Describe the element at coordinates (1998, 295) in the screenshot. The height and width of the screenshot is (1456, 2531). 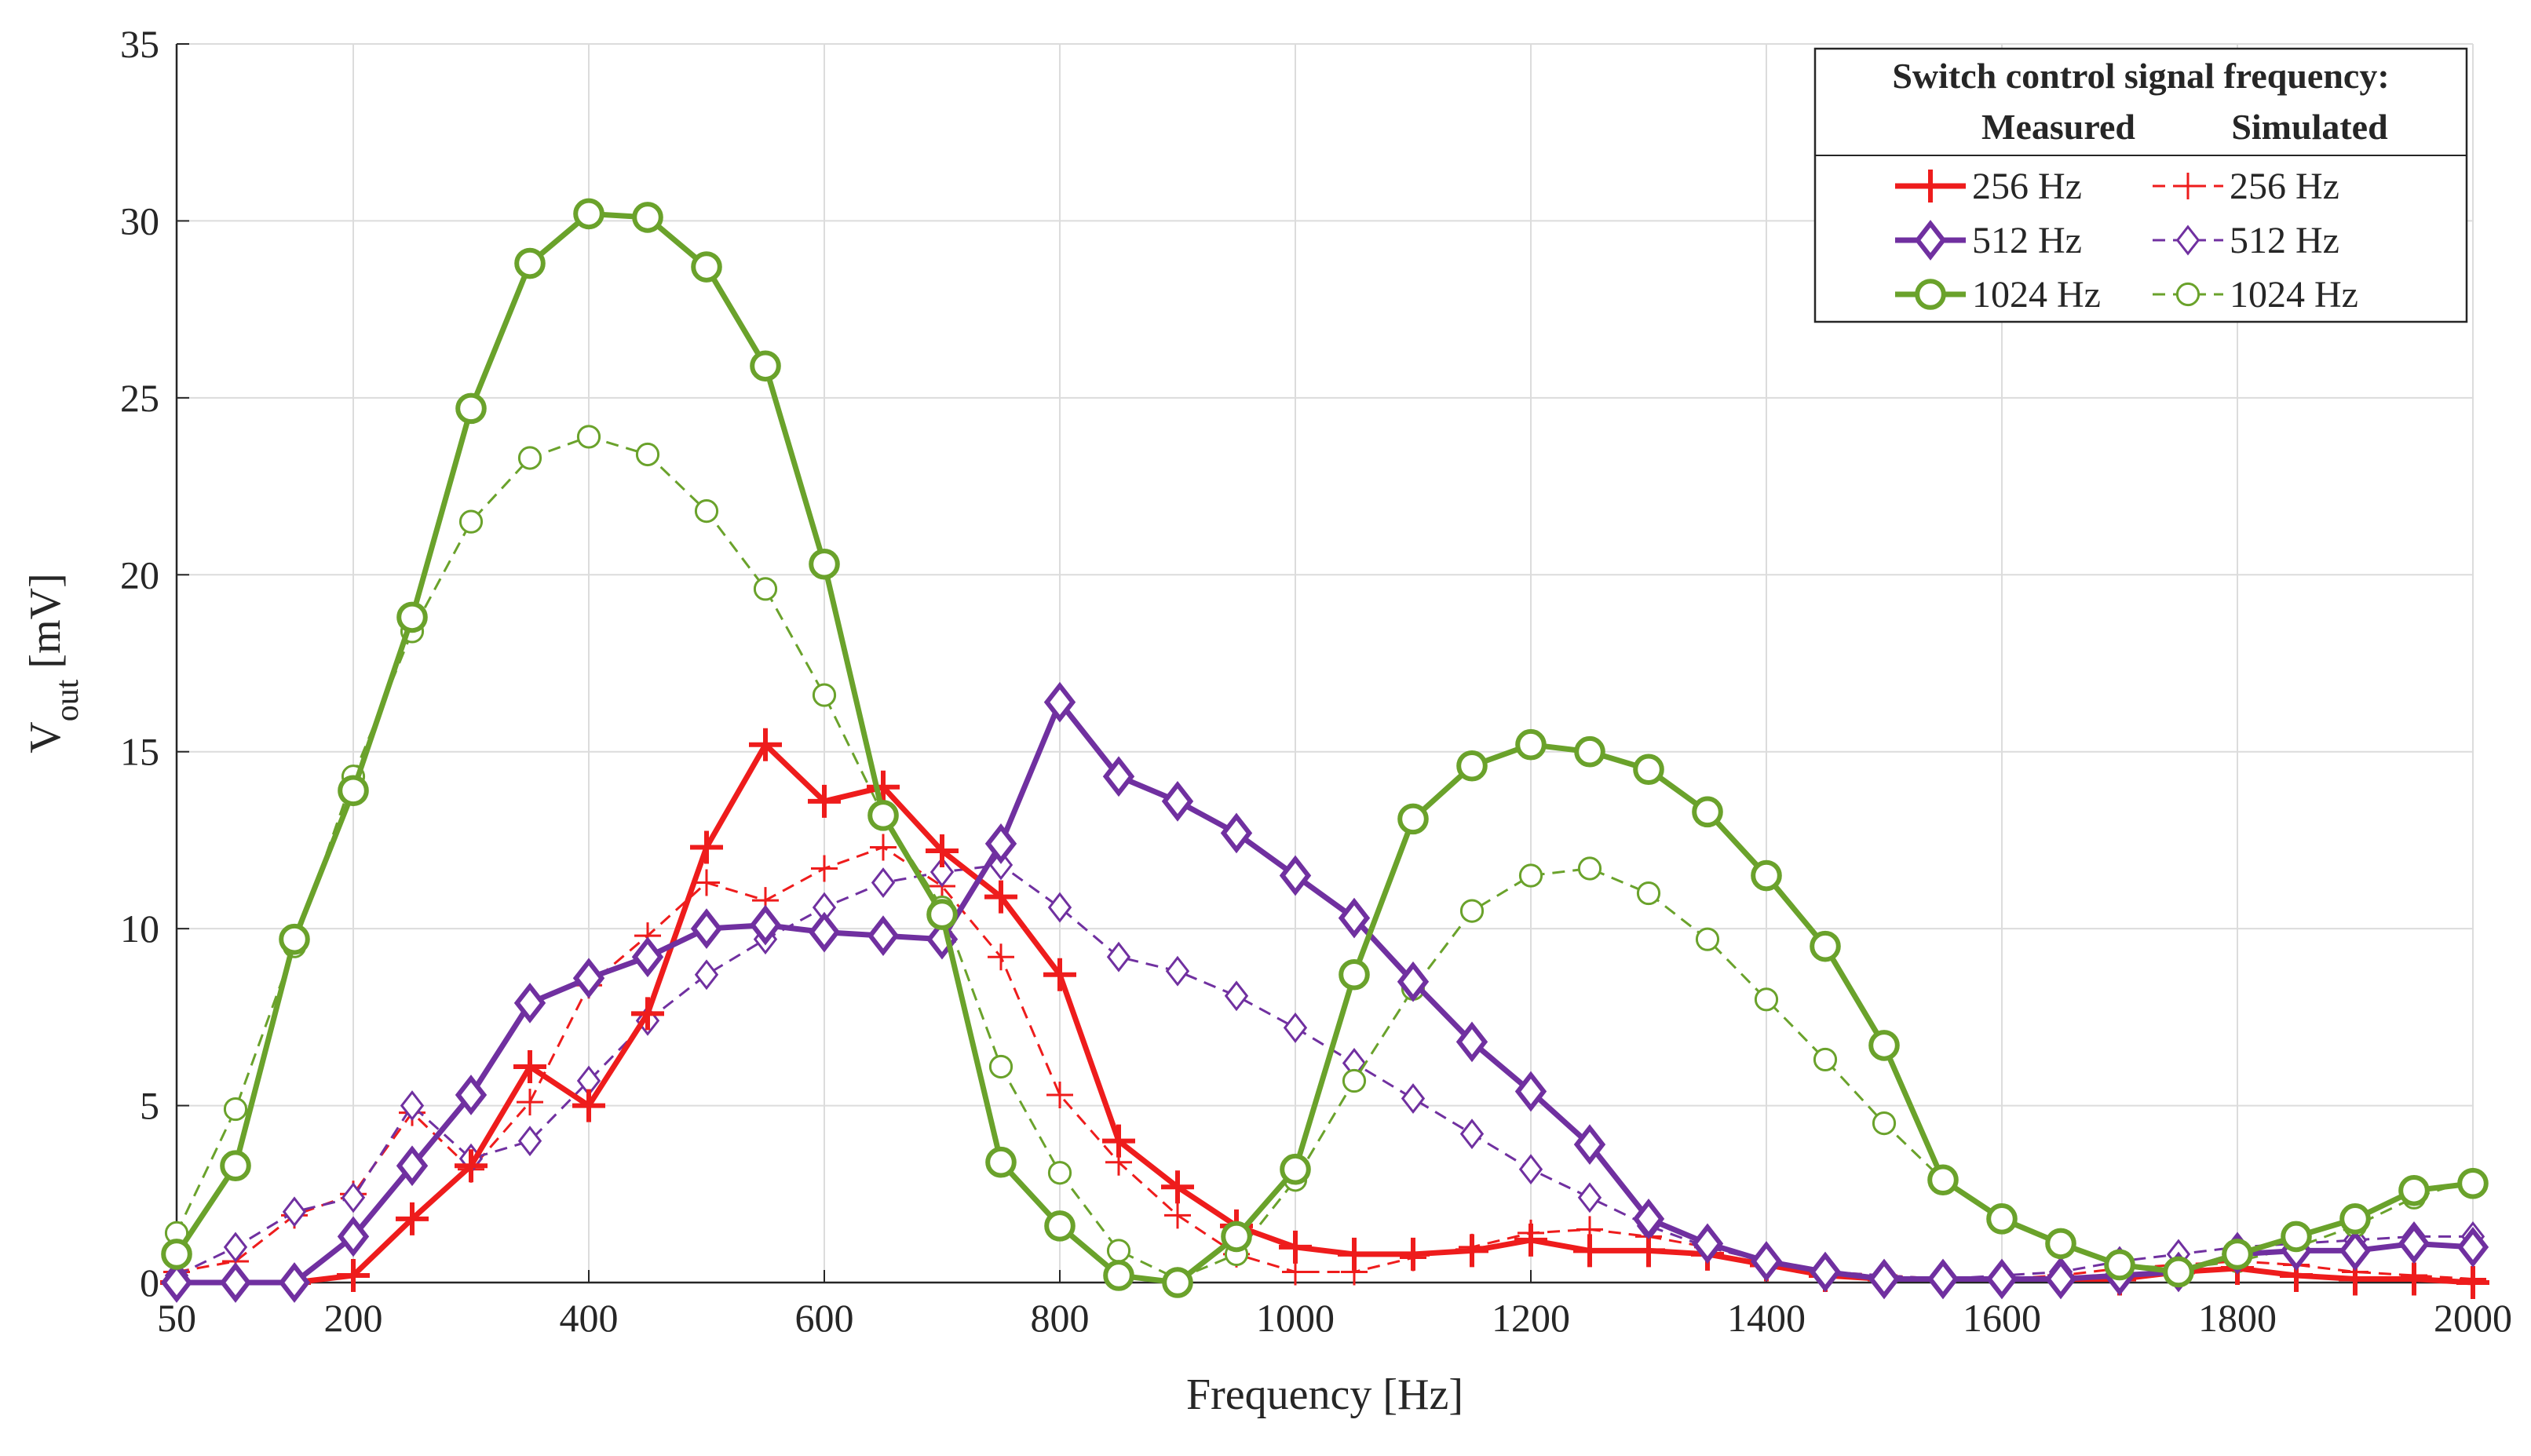
I see `legend-entry-measured: 1024 Hz` at that location.